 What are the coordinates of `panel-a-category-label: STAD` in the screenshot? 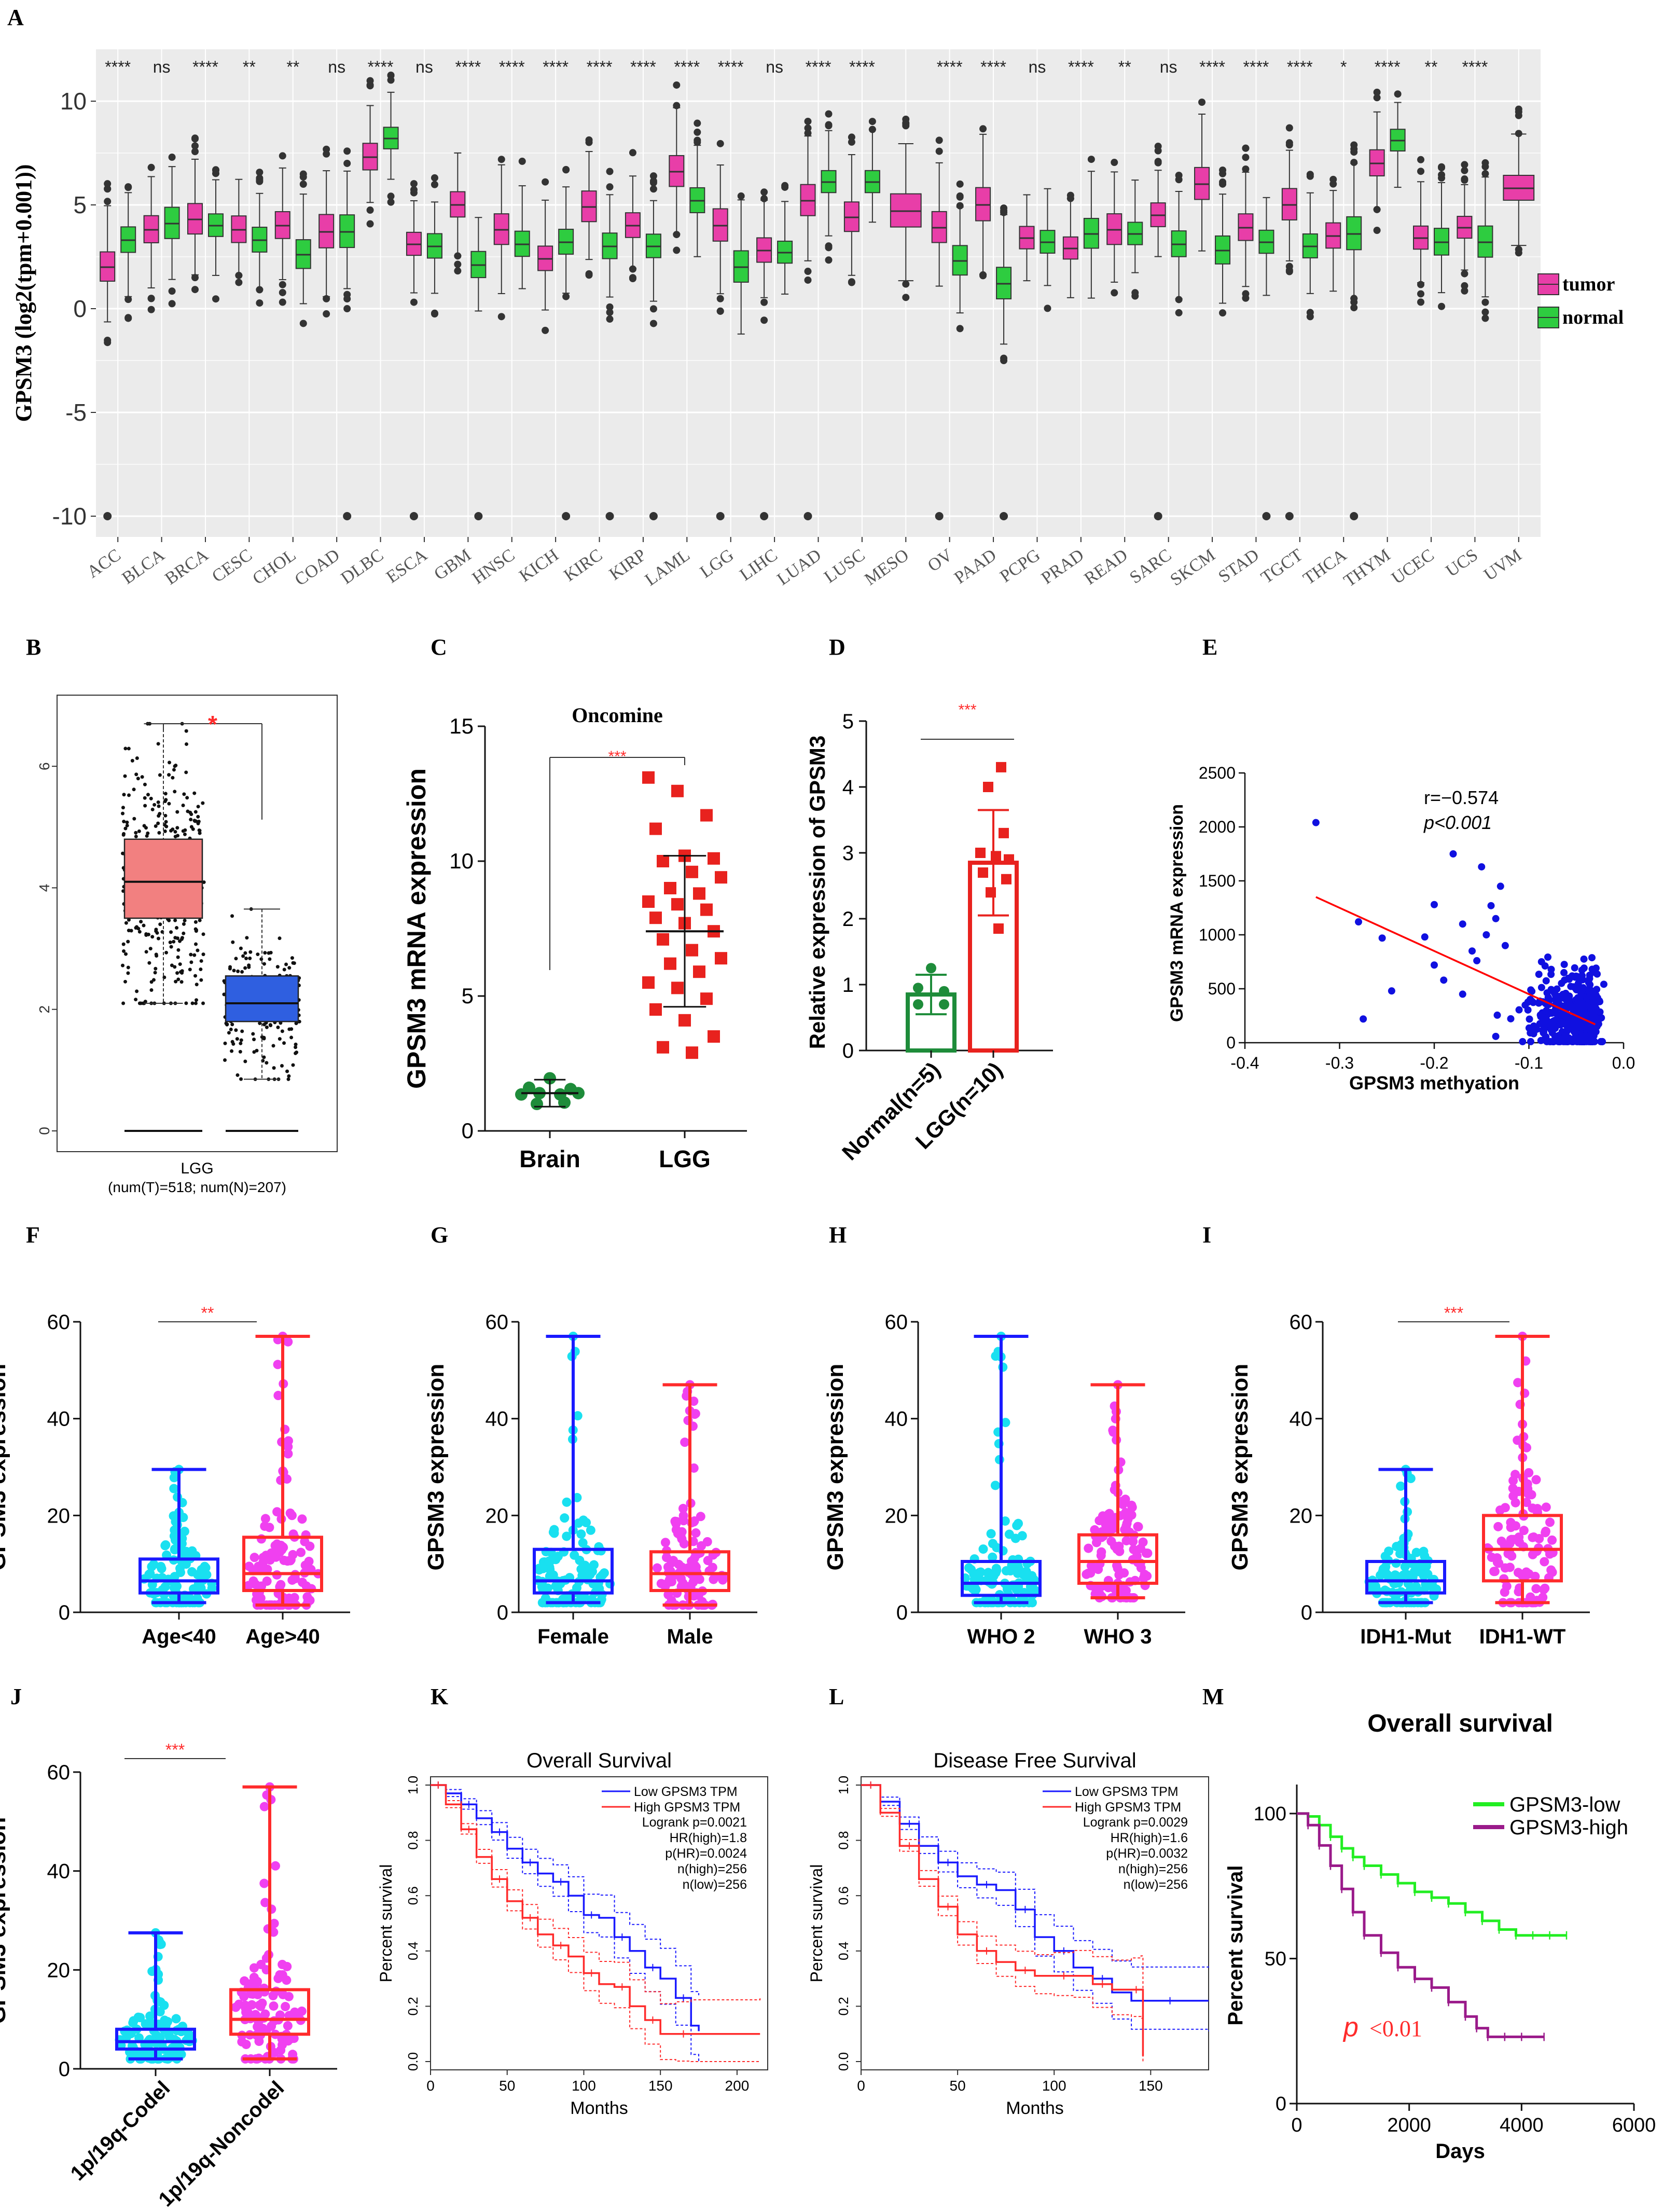 It's located at (1239, 566).